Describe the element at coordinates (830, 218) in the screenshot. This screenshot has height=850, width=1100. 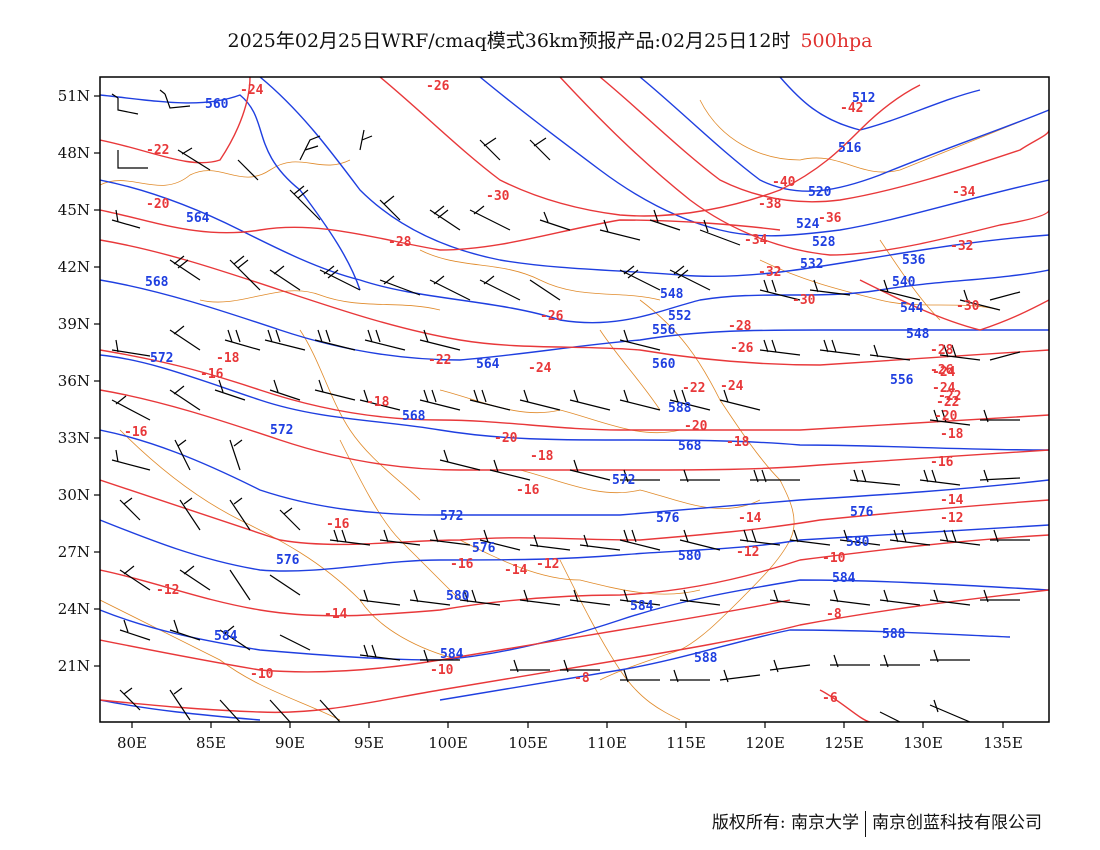
I see `contour-label: -36` at that location.